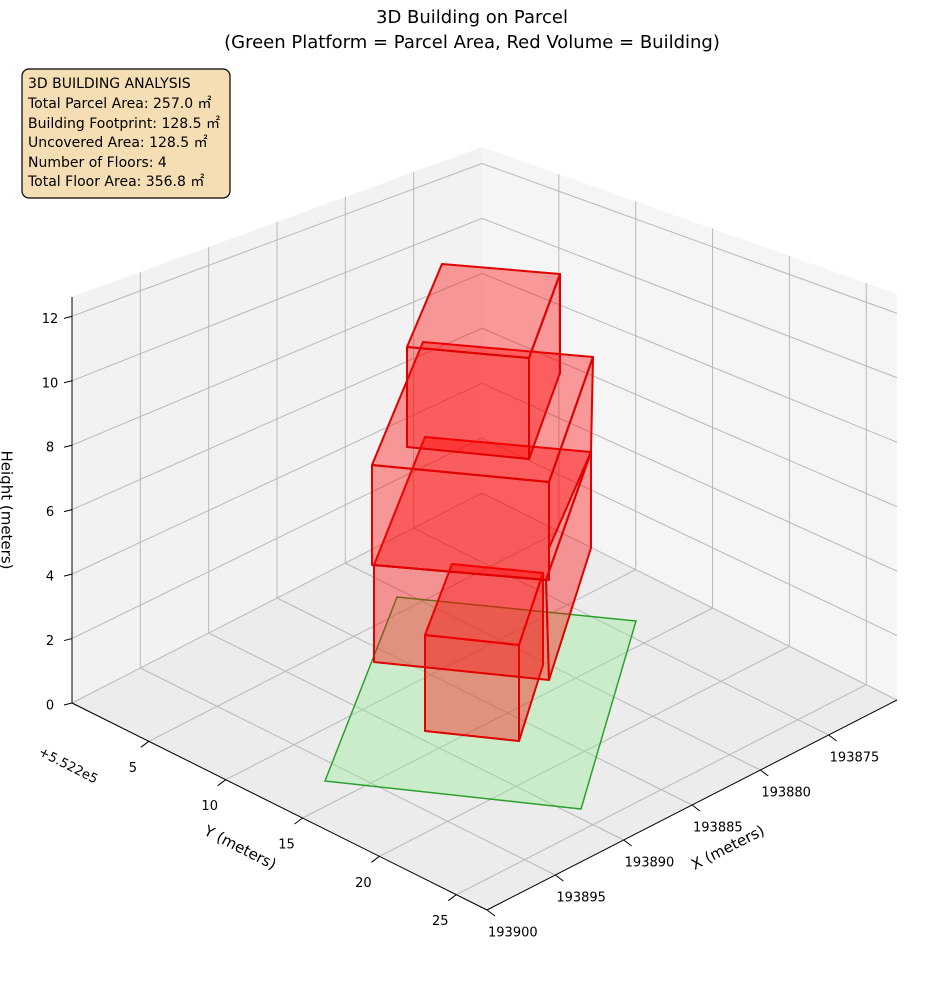 This screenshot has height=992, width=944. Describe the element at coordinates (109, 84) in the screenshot. I see `annotation-title: 3D BUILDING ANALYSIS` at that location.